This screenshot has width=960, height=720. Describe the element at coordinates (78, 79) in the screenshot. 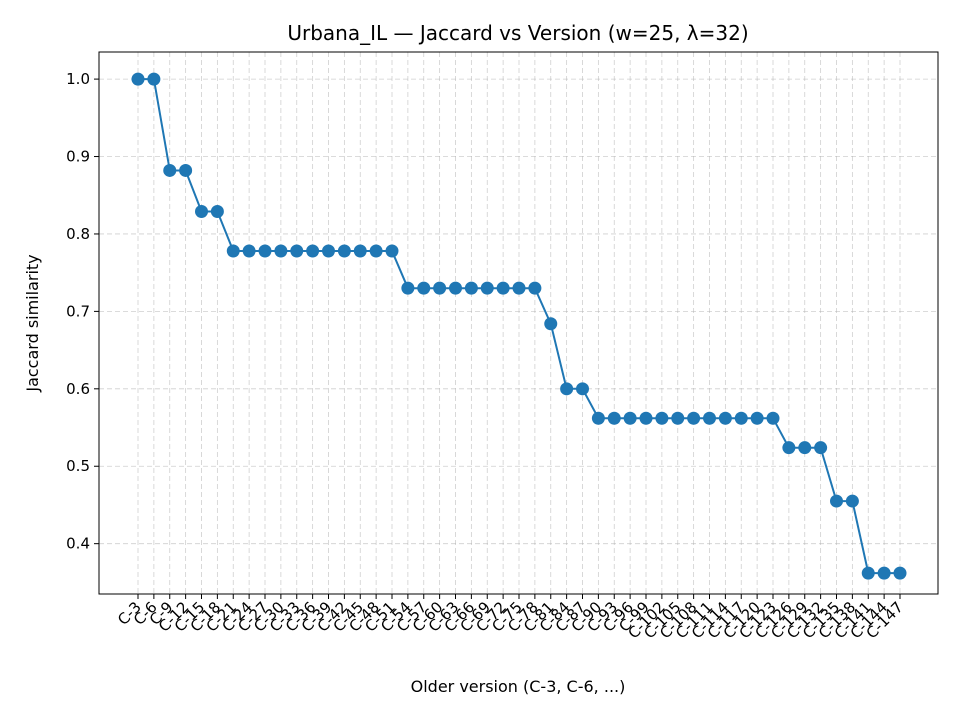

I see `y-tick-label: 1.0` at that location.